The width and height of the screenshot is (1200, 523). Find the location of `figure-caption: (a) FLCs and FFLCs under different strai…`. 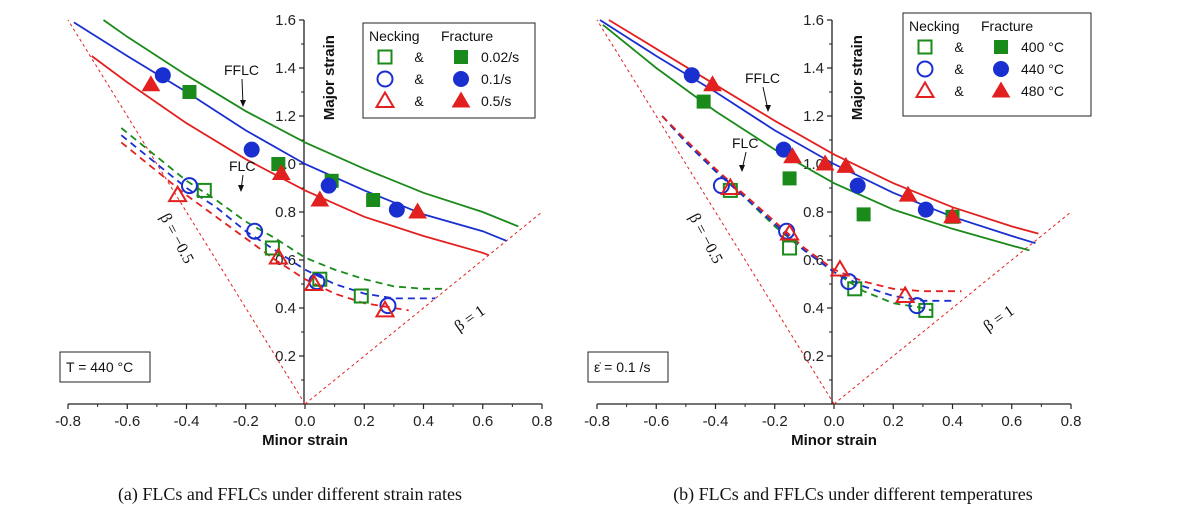

figure-caption: (a) FLCs and FFLCs under different strai… is located at coordinates (290, 494).